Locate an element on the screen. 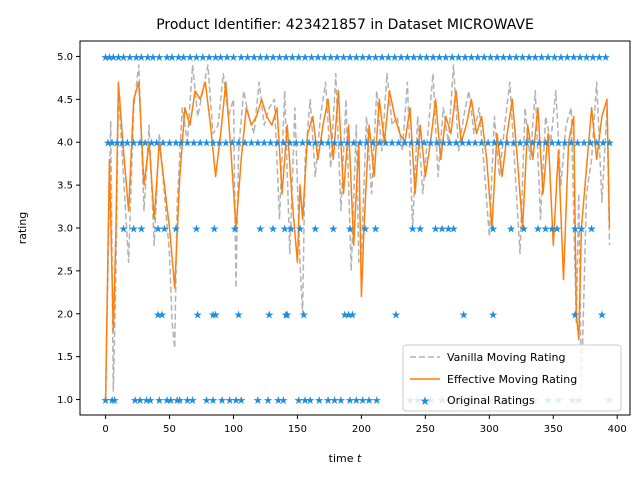 The image size is (640, 480). x-tick-label: 0 is located at coordinates (105, 429).